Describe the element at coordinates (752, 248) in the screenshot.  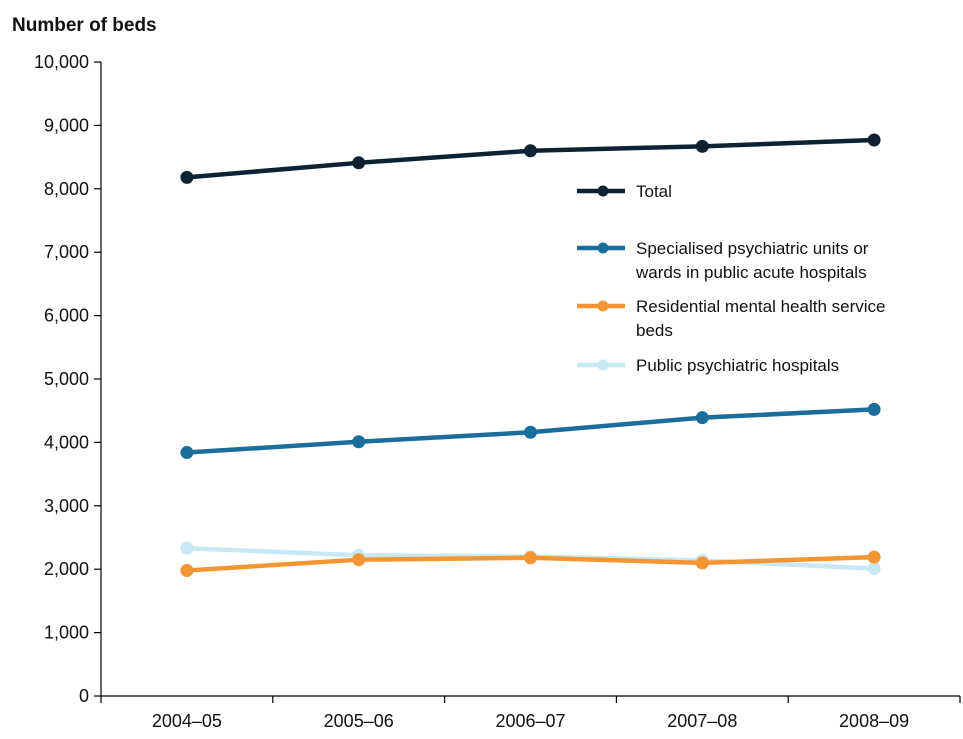
I see `legend-label: Specialised psychiatric units or` at that location.